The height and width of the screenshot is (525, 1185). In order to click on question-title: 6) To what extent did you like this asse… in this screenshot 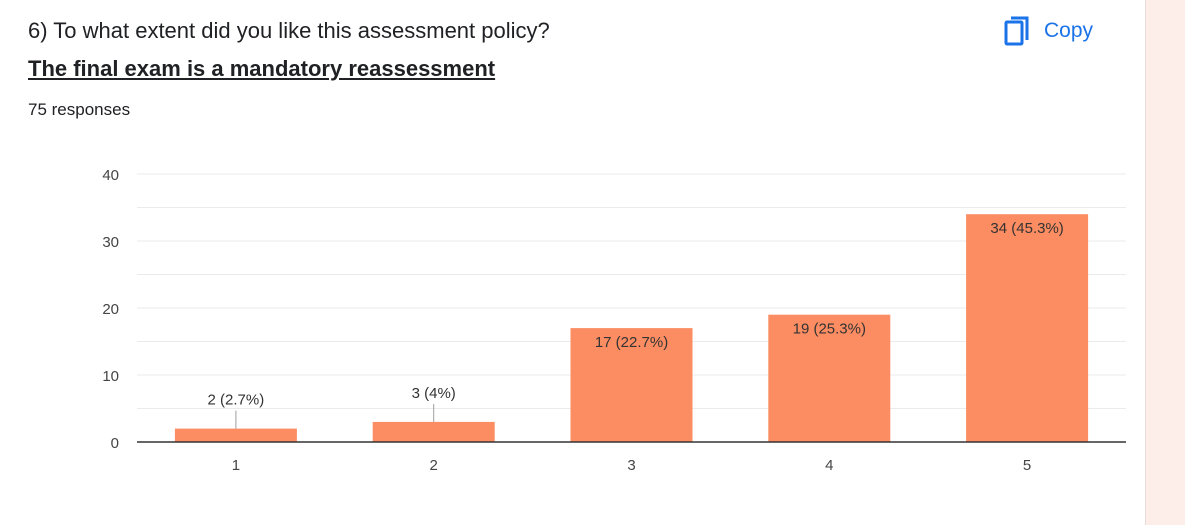, I will do `click(289, 30)`.